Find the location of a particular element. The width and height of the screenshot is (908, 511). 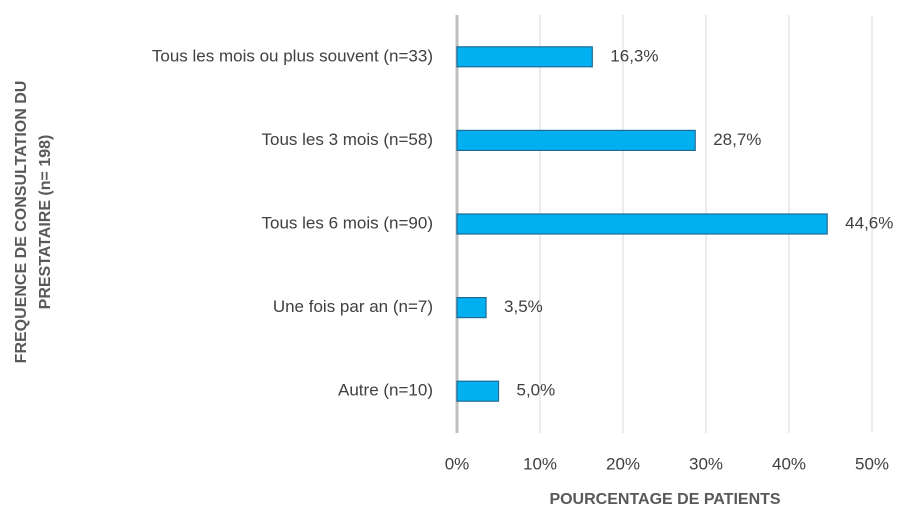

data-label: 28,7% is located at coordinates (737, 139).